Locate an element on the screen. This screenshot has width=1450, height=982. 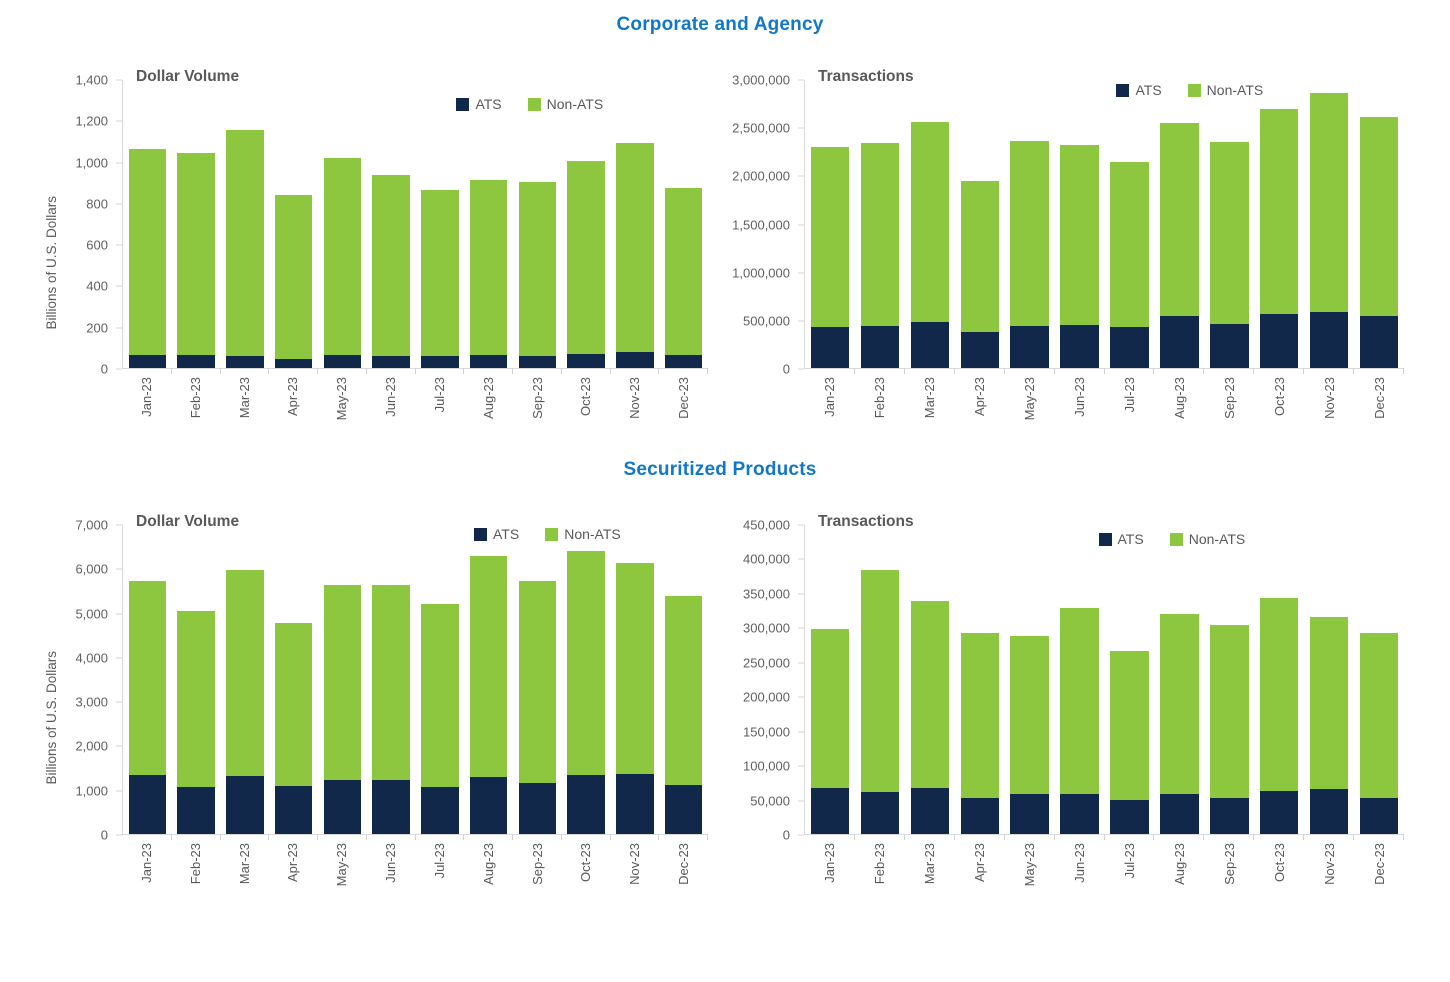
x-axis-label-cell: Feb-23 is located at coordinates (195, 873).